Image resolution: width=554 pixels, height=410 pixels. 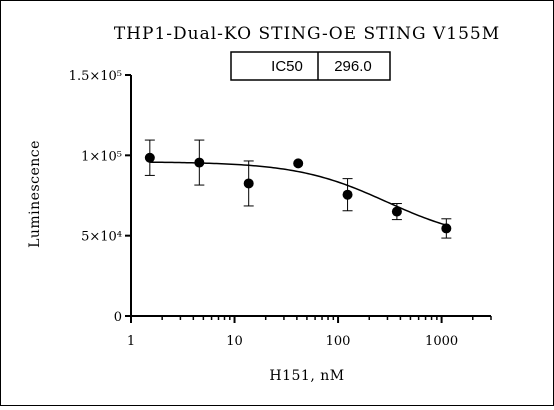 I want to click on ic50-table-border, so click(x=310, y=66).